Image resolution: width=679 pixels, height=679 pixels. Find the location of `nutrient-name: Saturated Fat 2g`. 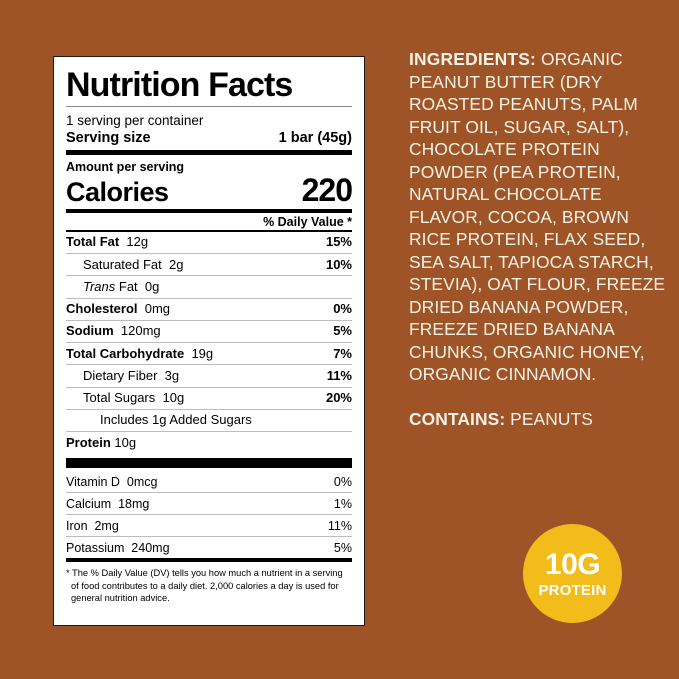

nutrient-name: Saturated Fat 2g is located at coordinates (133, 264).